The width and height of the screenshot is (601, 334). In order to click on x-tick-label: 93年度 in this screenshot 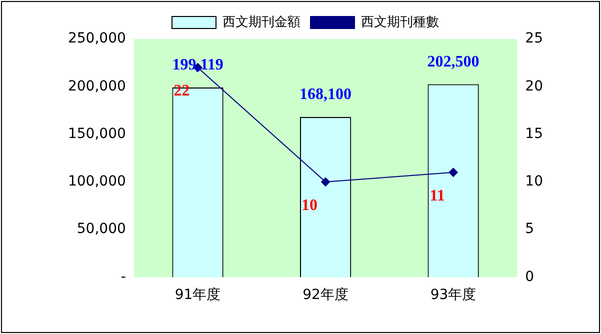, I will do `click(453, 295)`.